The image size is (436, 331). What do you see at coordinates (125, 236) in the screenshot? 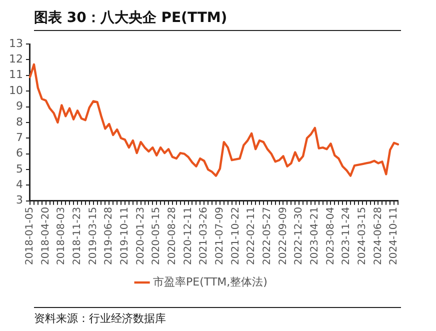
I see `x-tick-label: 2019-10-11` at bounding box center [125, 236].